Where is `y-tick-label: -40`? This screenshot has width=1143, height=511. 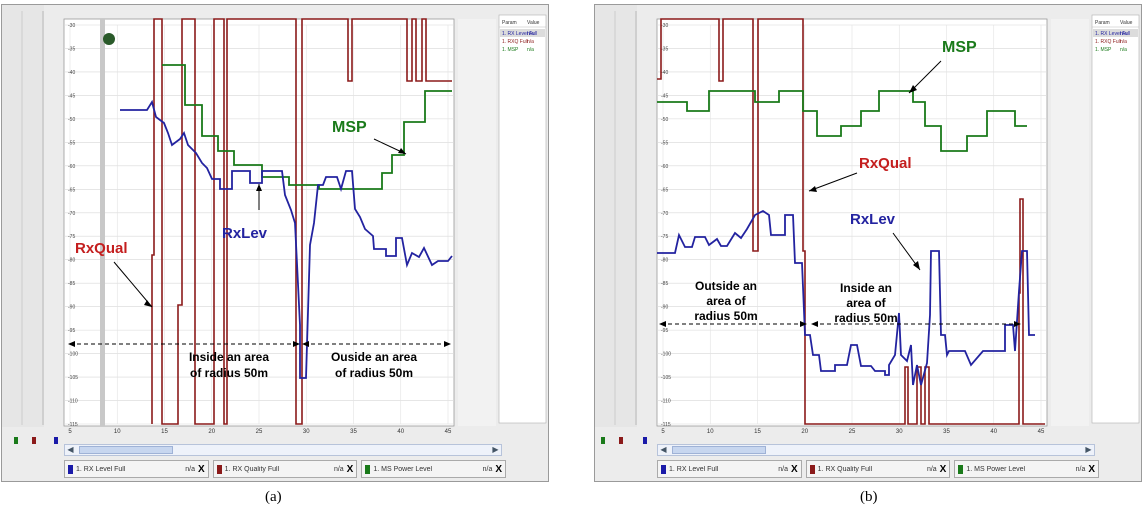 y-tick-label: -40 is located at coordinates (664, 73).